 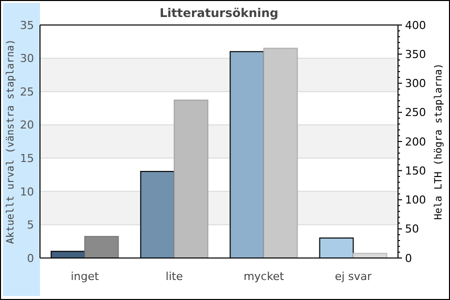 What do you see at coordinates (219, 13) in the screenshot?
I see `chart-title: Litteratursökning` at bounding box center [219, 13].